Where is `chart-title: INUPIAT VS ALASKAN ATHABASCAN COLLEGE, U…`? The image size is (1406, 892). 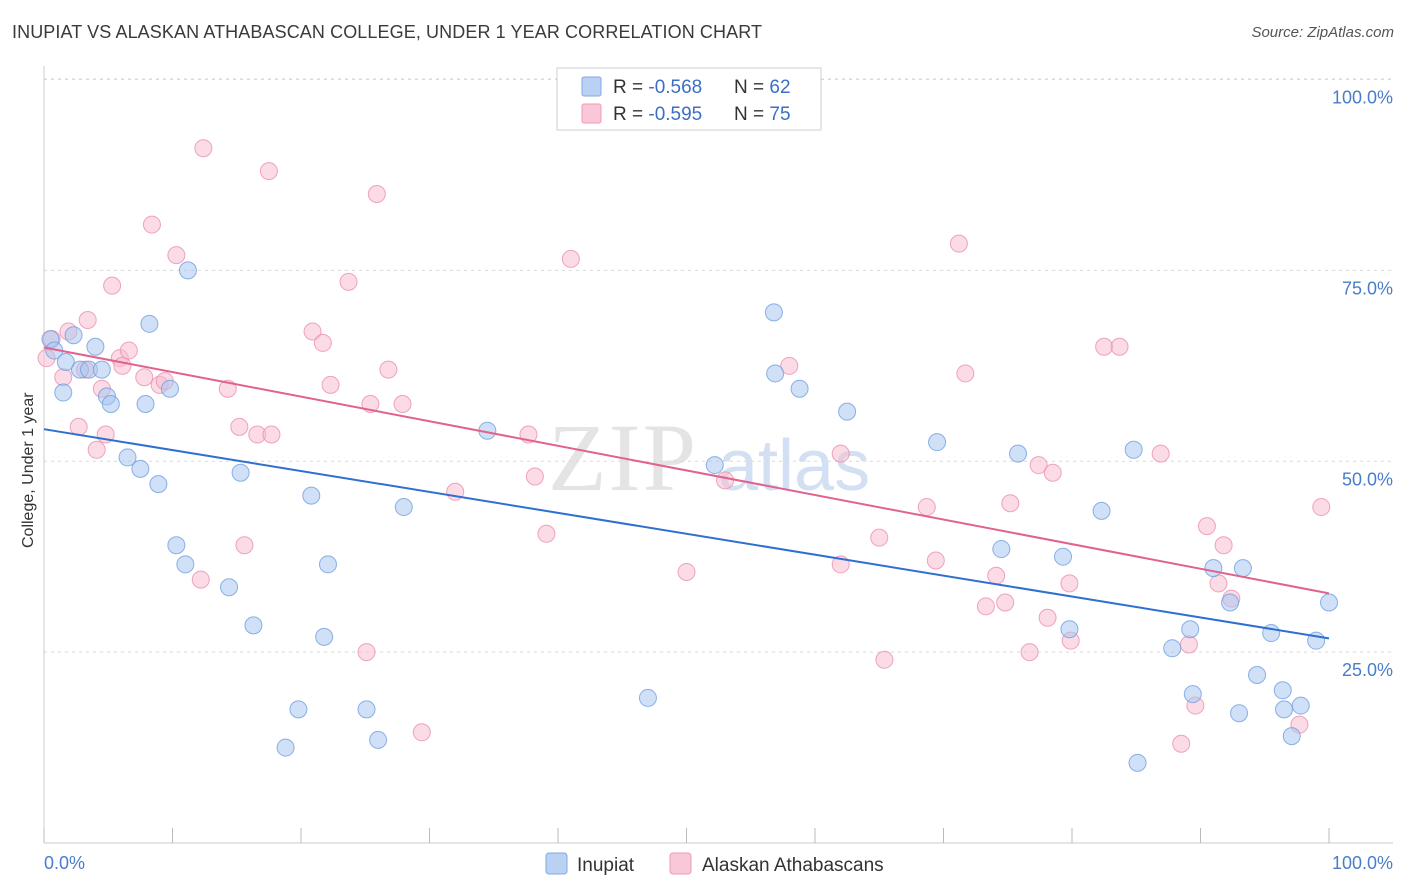 chart-title: INUPIAT VS ALASKAN ATHABASCAN COLLEGE, U… is located at coordinates (387, 32).